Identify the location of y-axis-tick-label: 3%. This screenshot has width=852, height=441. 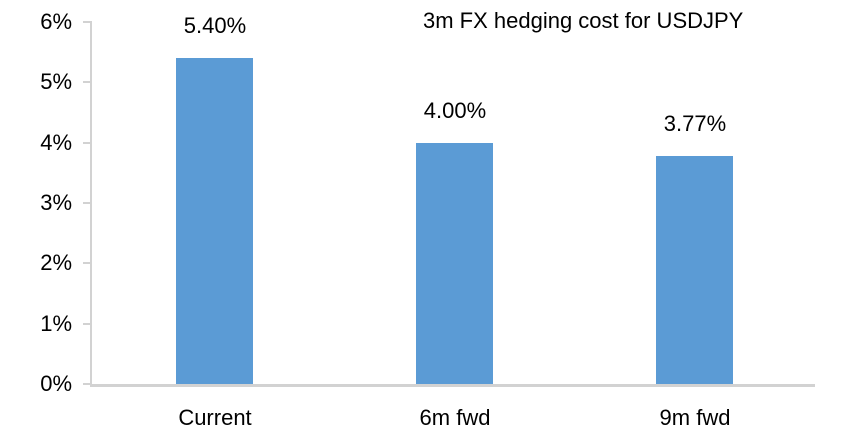
(56, 202).